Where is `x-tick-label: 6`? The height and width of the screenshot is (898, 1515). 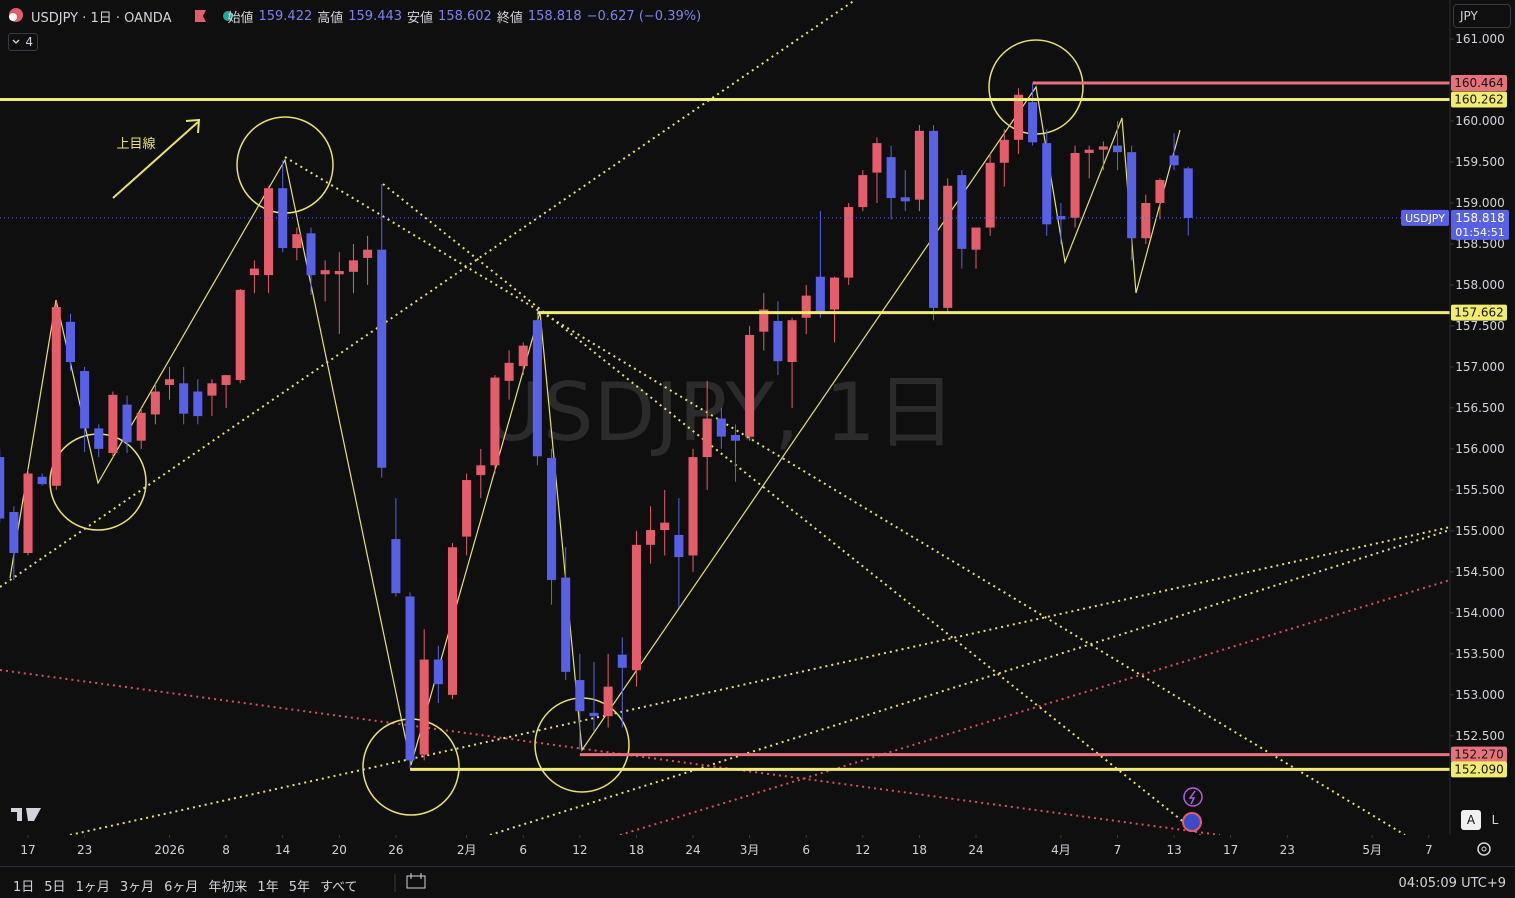
x-tick-label: 6 is located at coordinates (806, 850).